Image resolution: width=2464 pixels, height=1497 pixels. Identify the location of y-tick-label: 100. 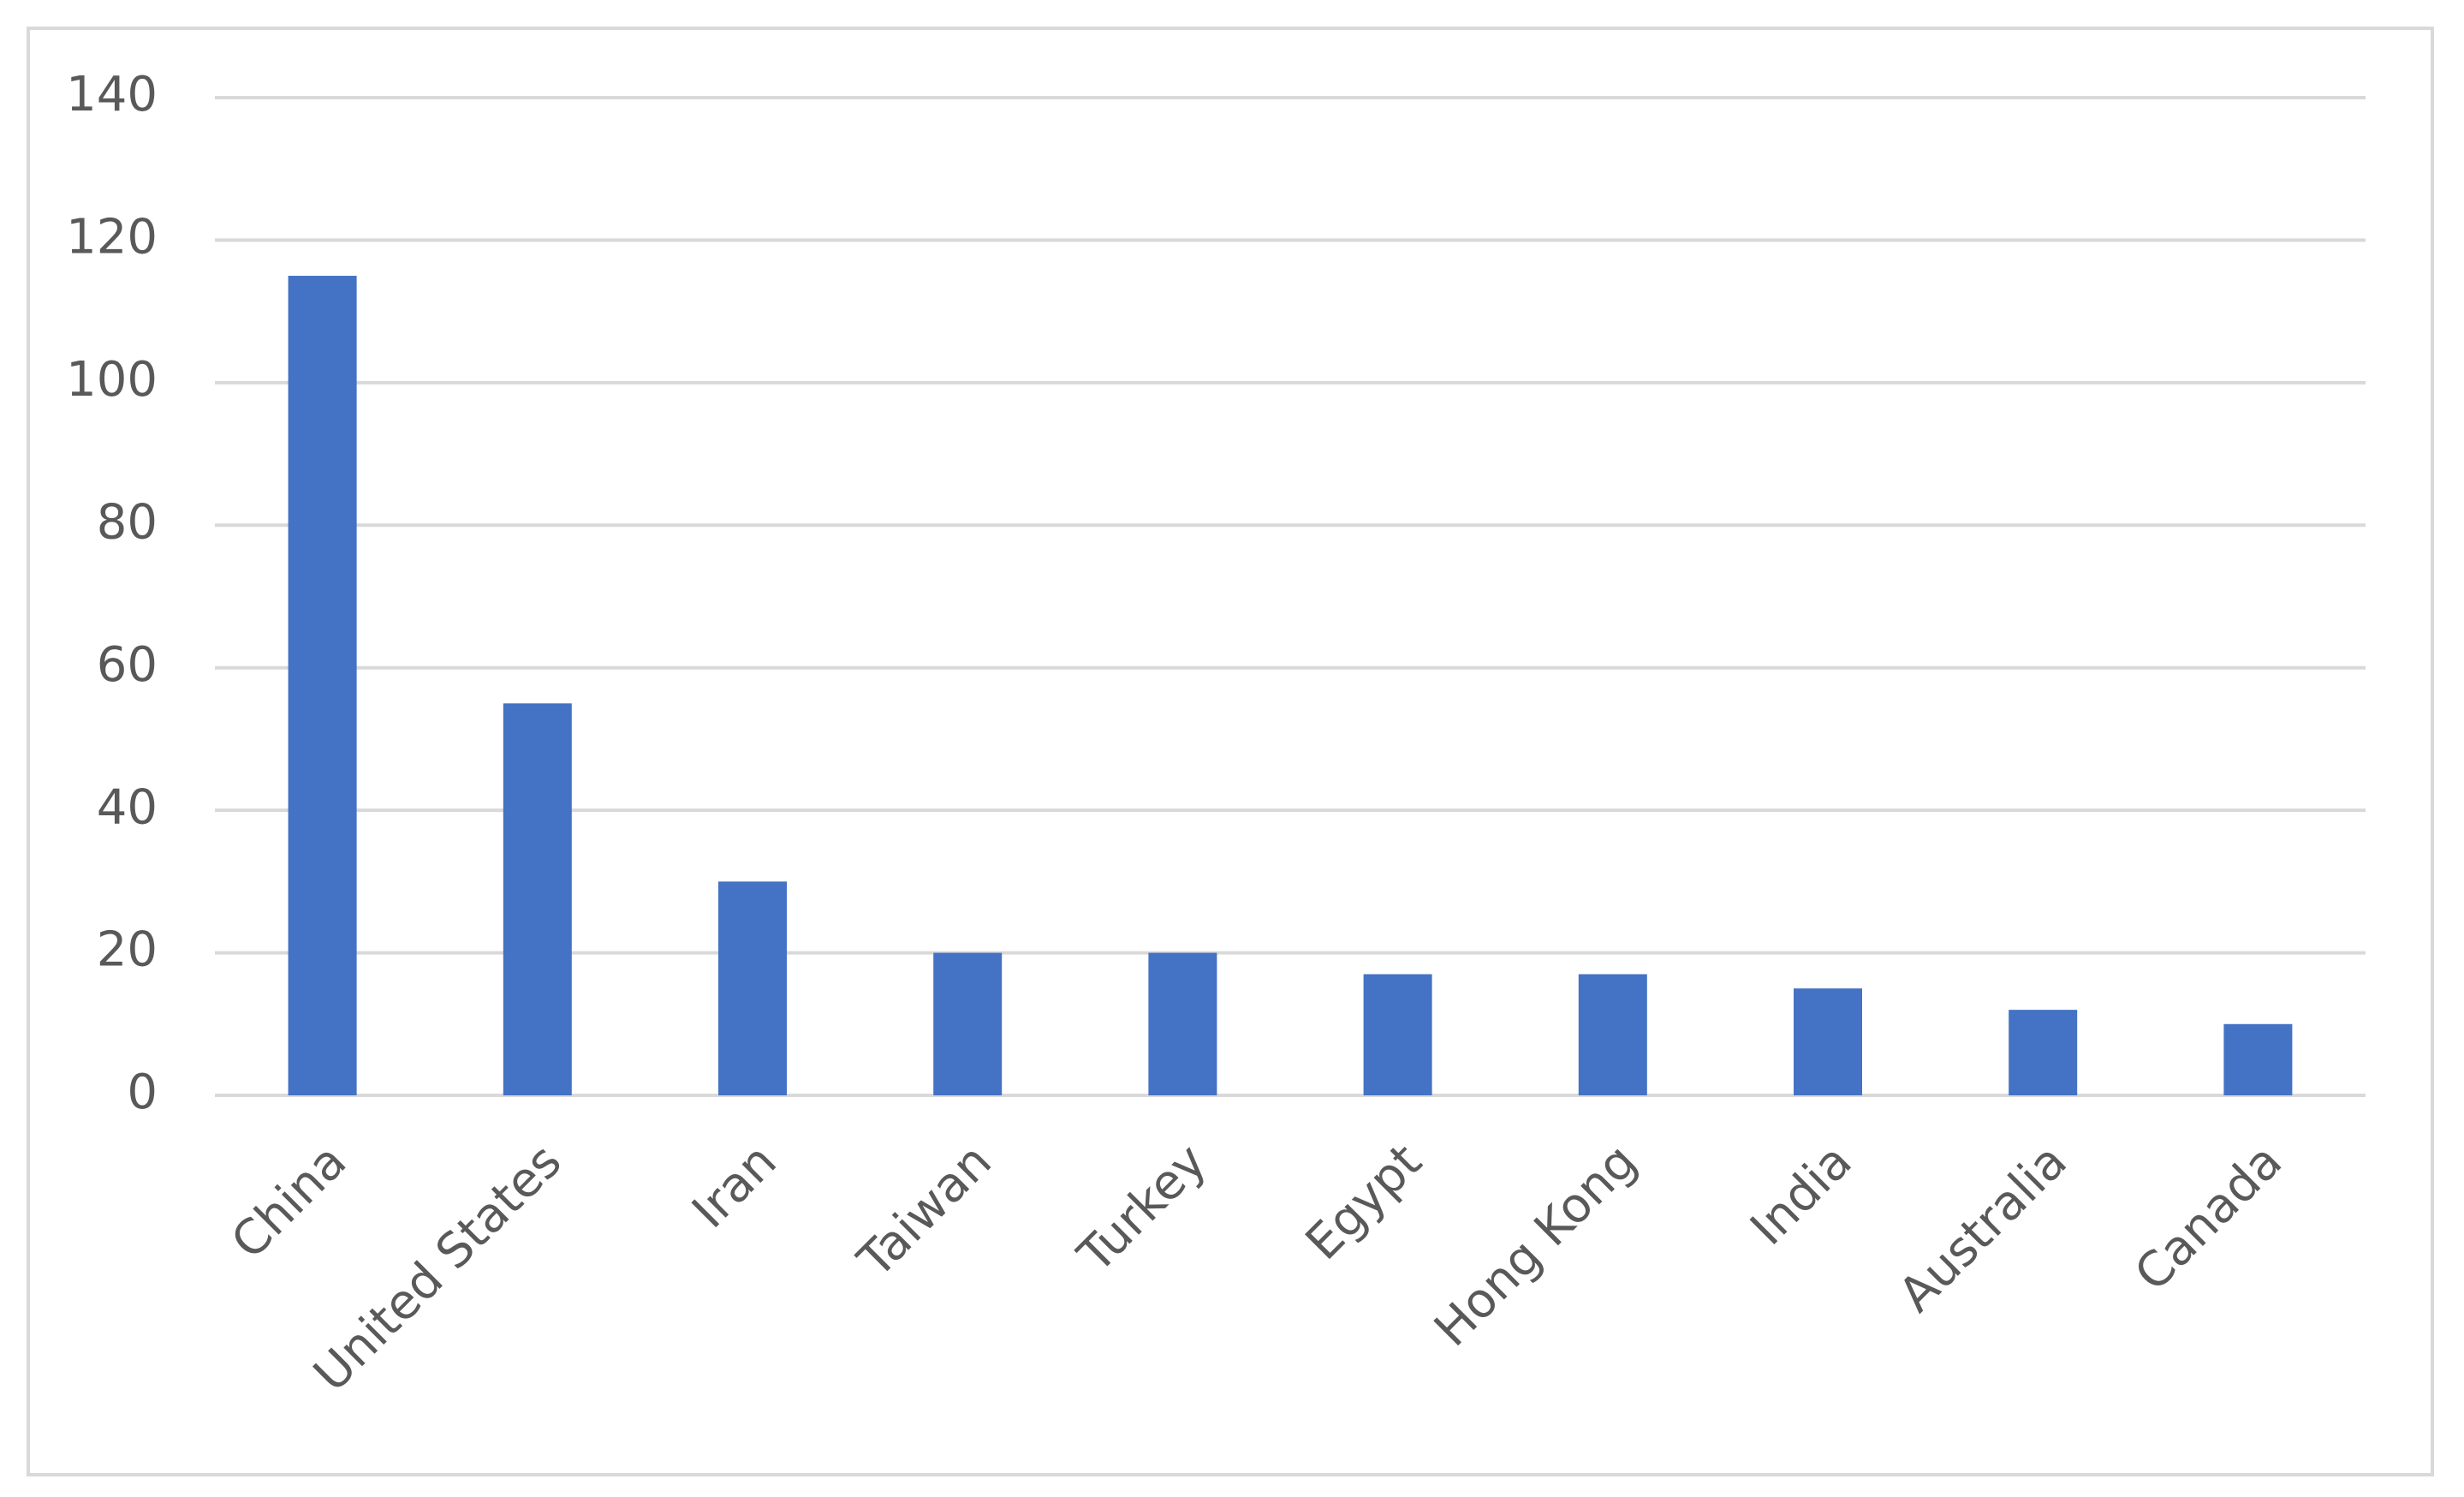
(112, 380).